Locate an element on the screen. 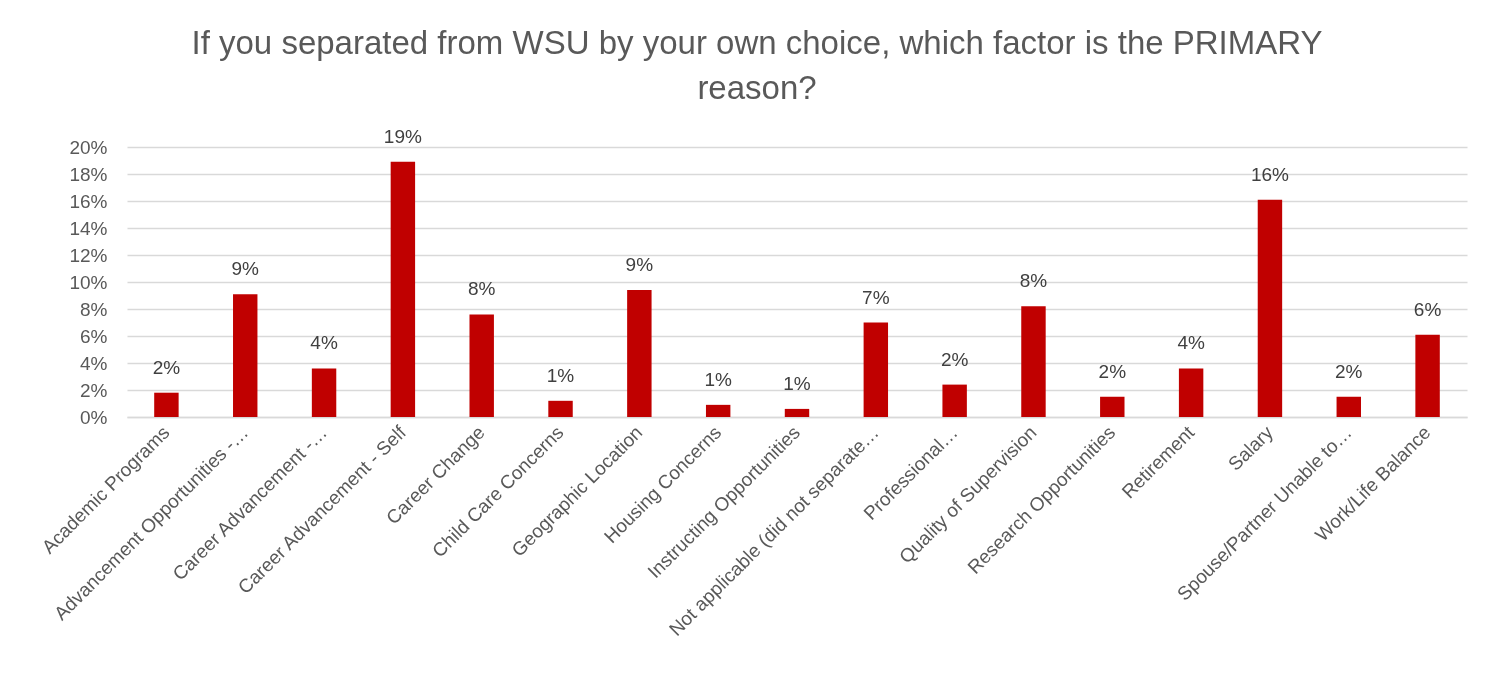 This screenshot has width=1501, height=692. data-label: 7% is located at coordinates (876, 297).